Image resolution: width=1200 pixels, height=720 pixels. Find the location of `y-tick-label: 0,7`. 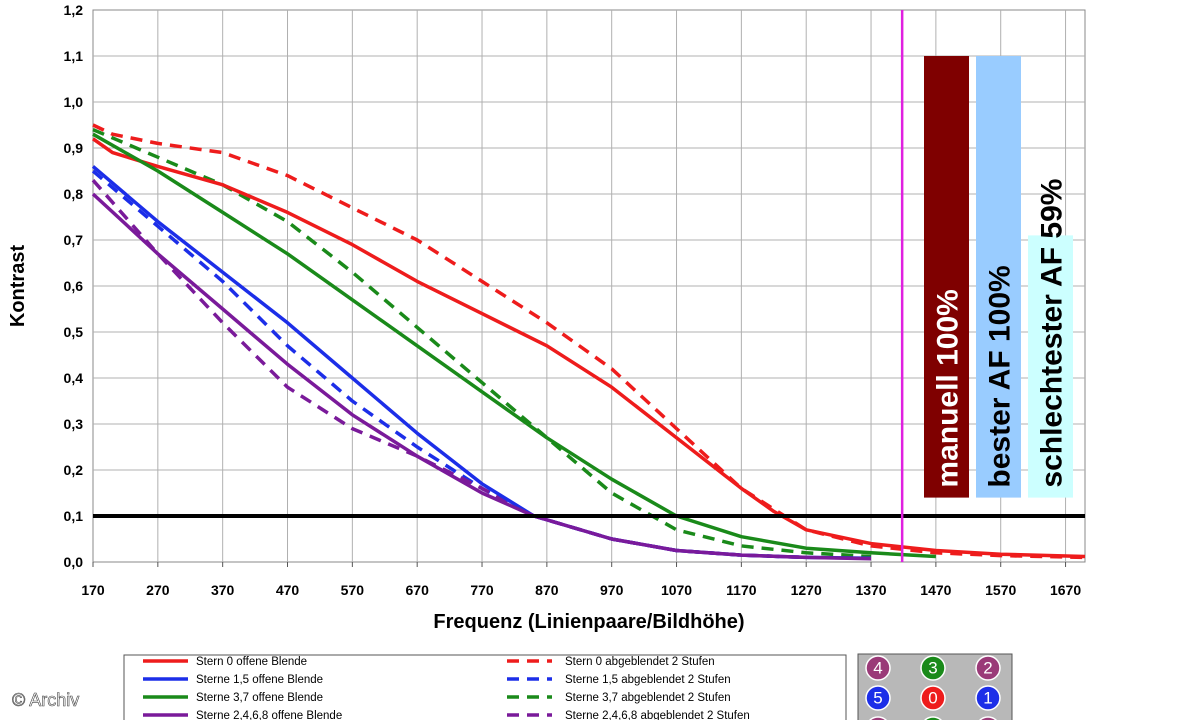

y-tick-label: 0,7 is located at coordinates (74, 240).